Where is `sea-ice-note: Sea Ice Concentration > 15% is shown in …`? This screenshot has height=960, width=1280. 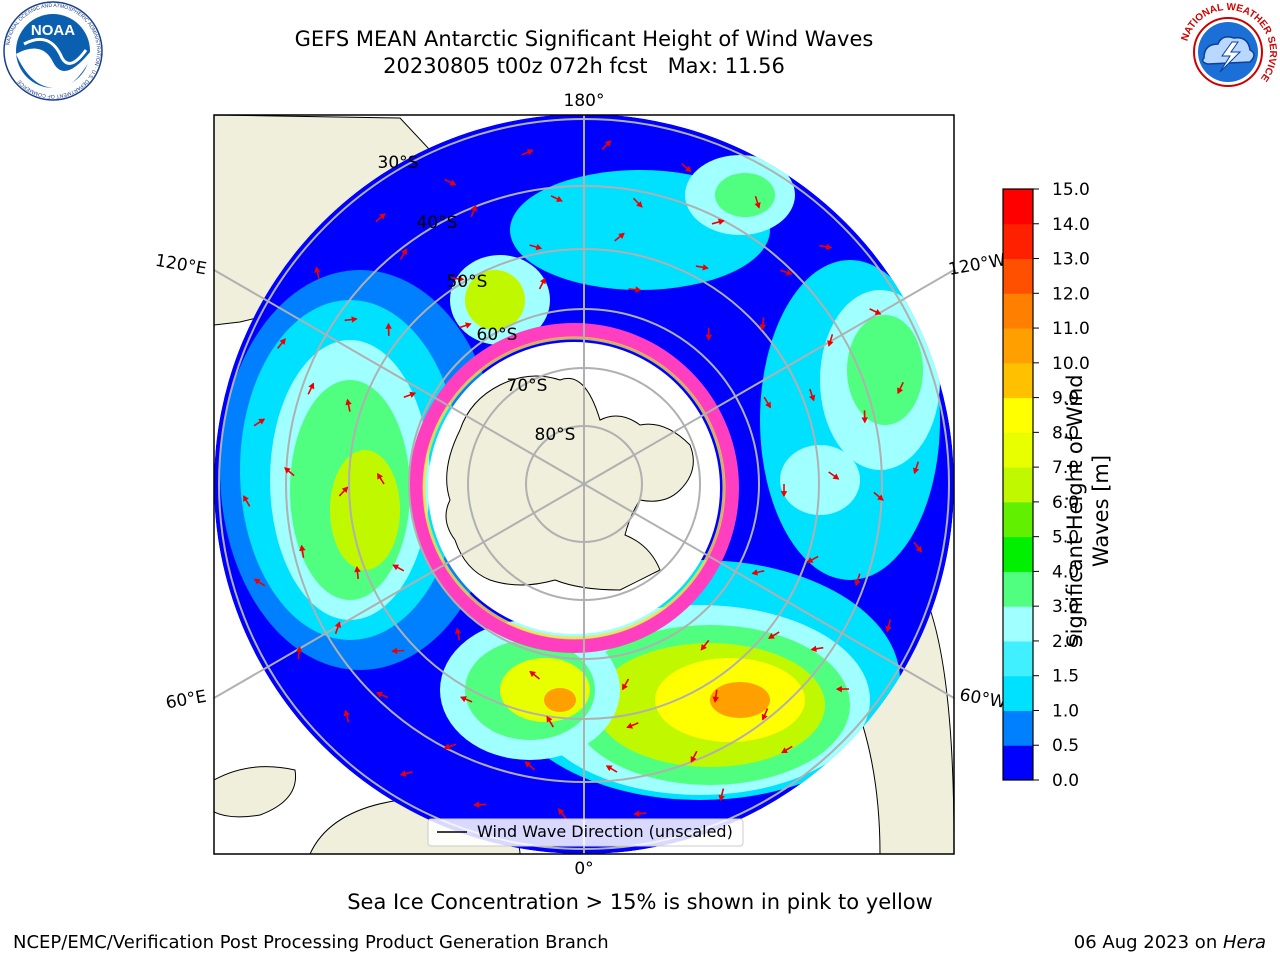 sea-ice-note: Sea Ice Concentration > 15% is shown in … is located at coordinates (640, 902).